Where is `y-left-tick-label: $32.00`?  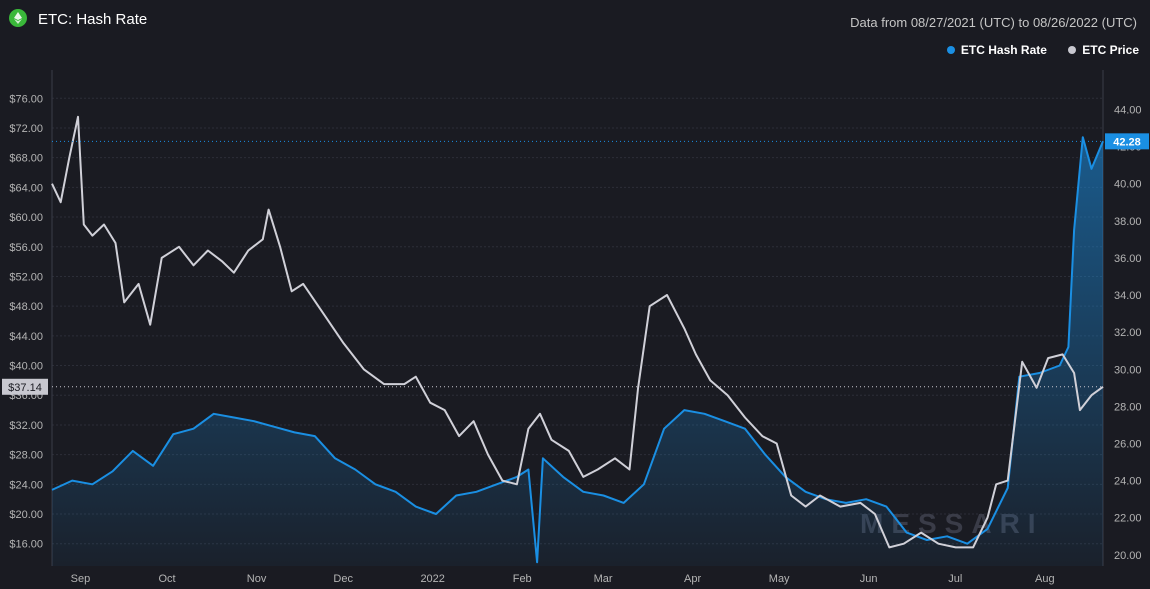 y-left-tick-label: $32.00 is located at coordinates (26, 426).